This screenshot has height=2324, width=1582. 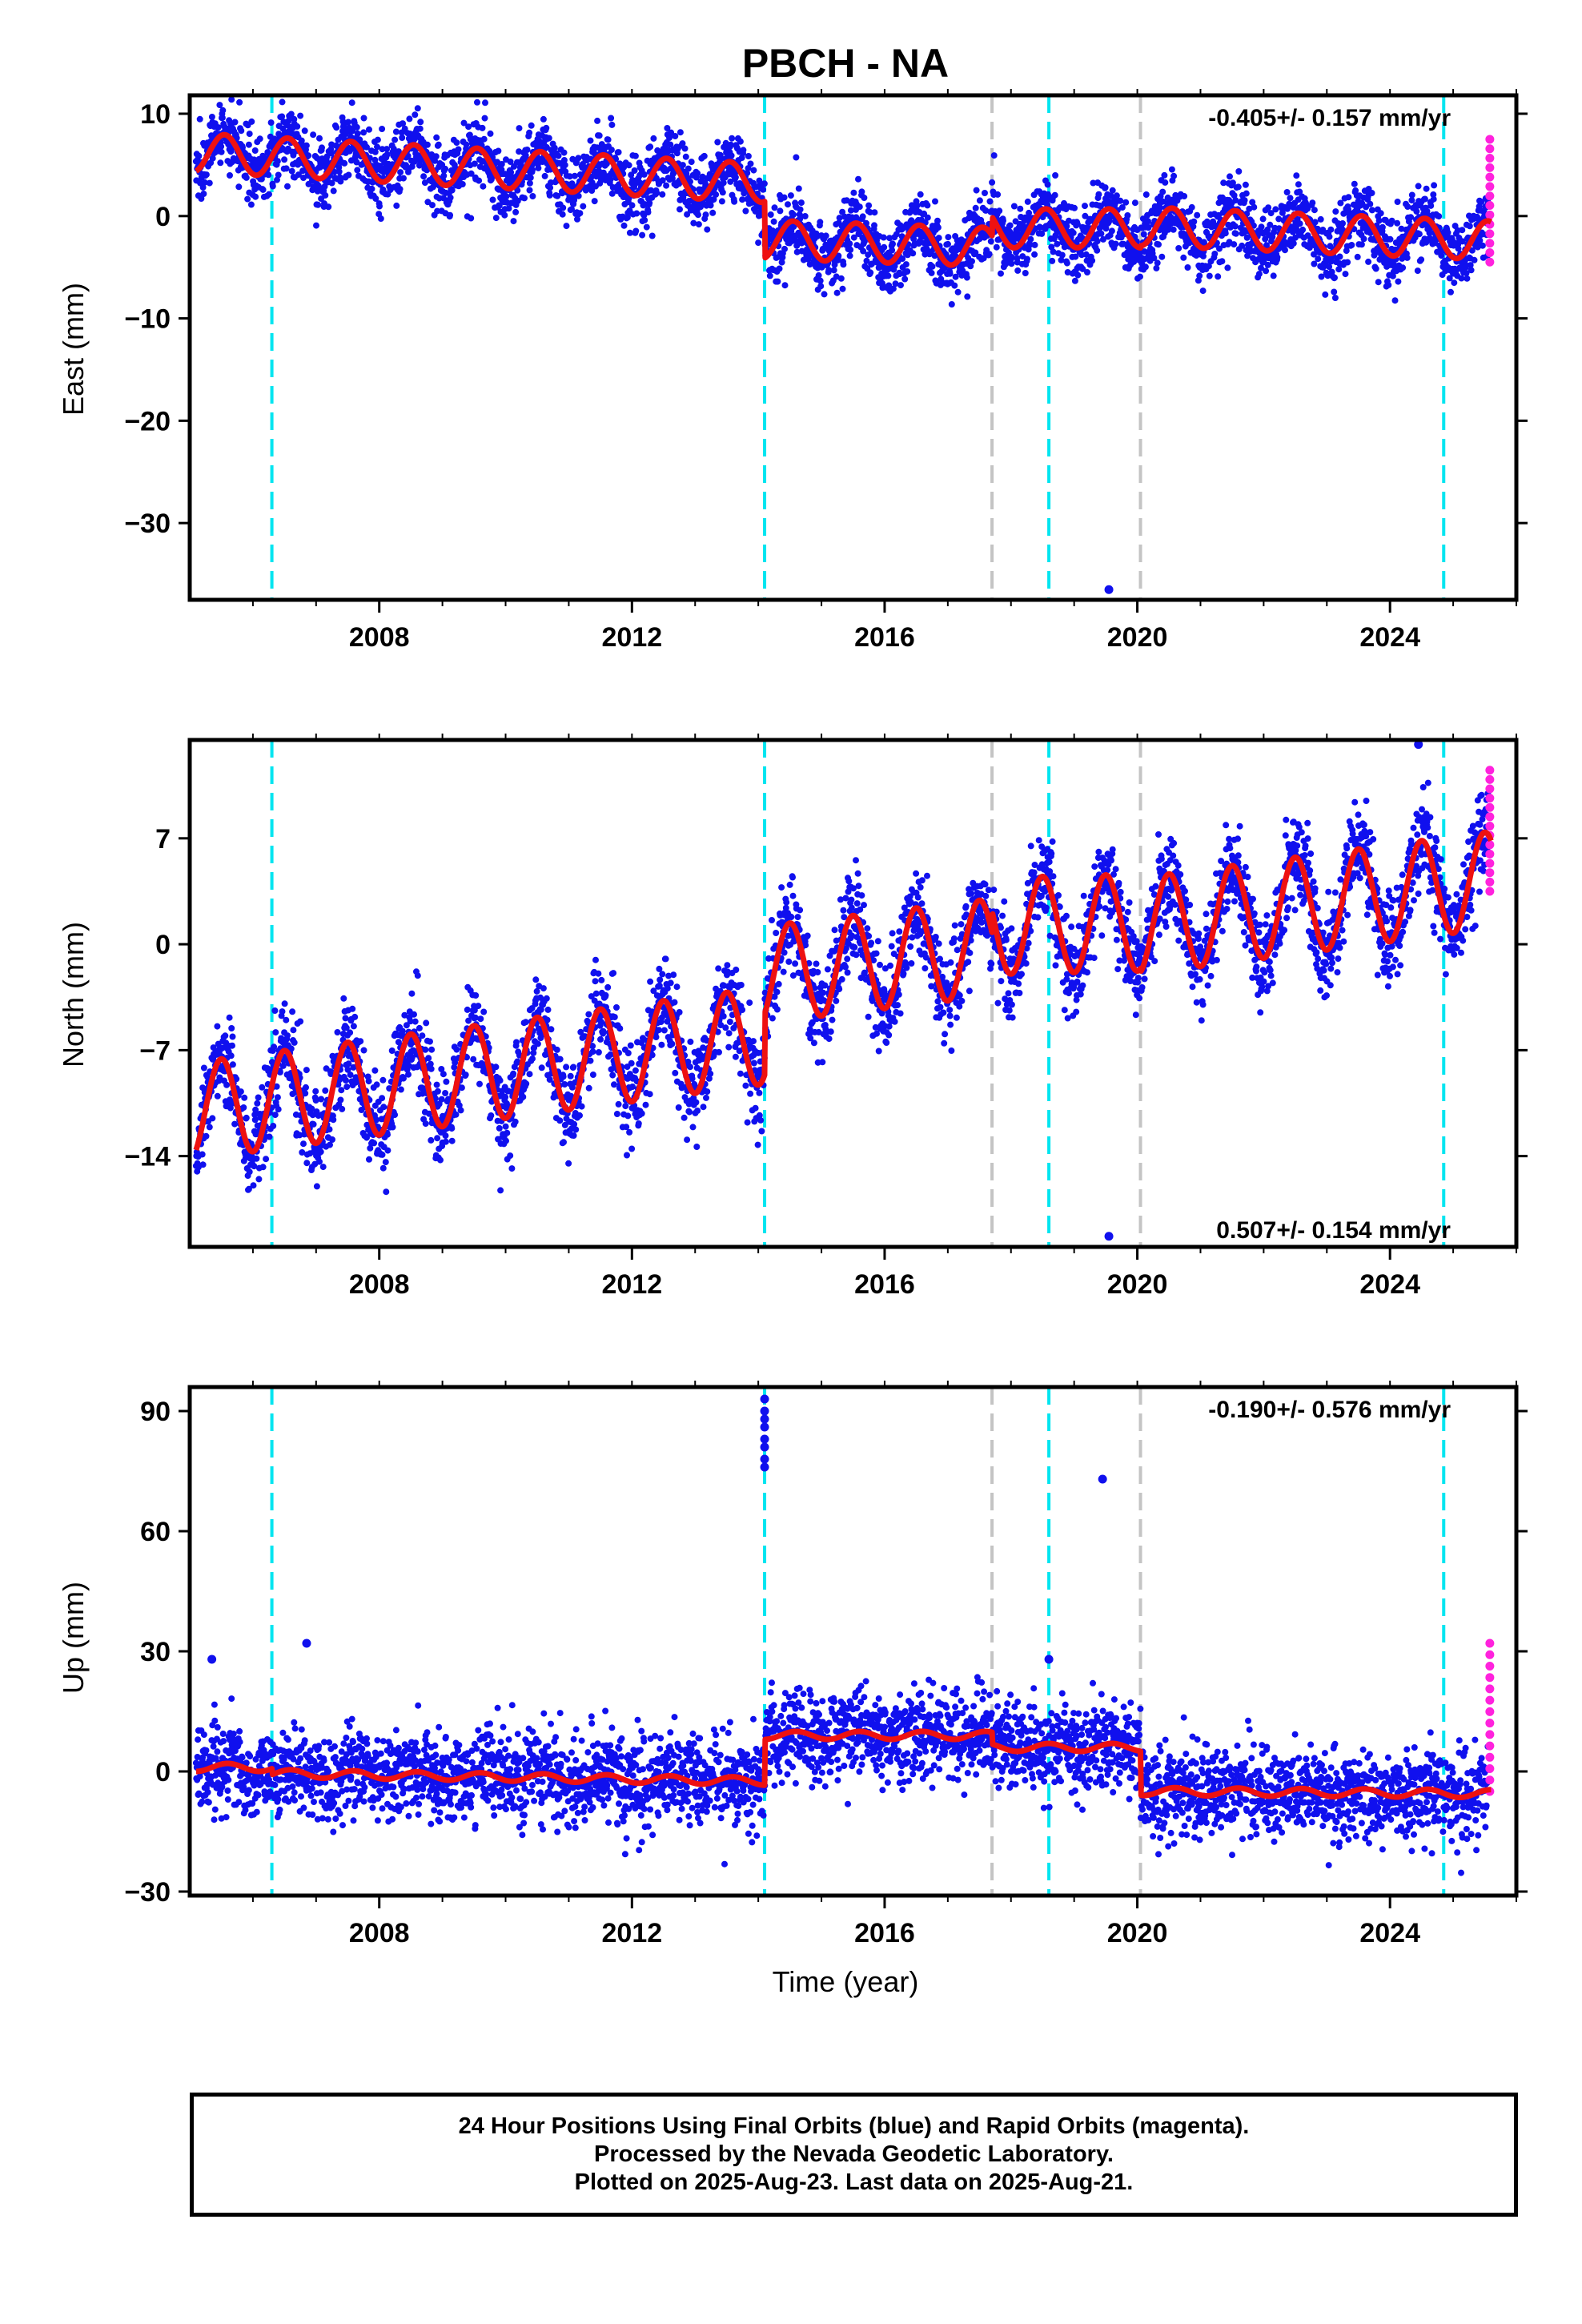 What do you see at coordinates (379, 1284) in the screenshot?
I see `north-x-tick-label: 2008` at bounding box center [379, 1284].